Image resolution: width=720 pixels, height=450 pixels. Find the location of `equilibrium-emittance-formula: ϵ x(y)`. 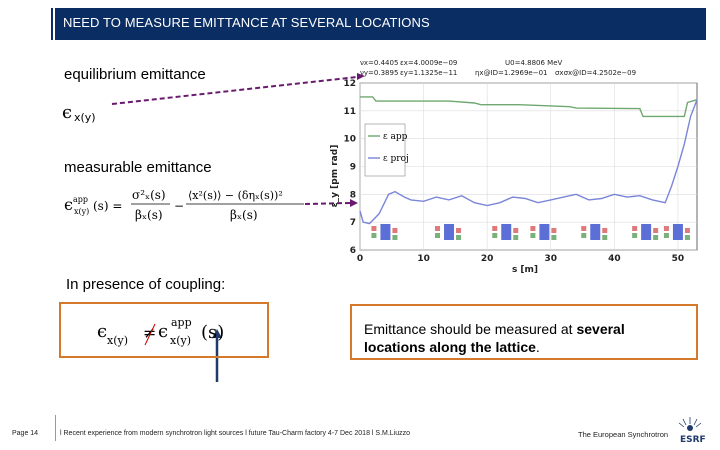

equilibrium-emittance-formula: ϵ x(y) is located at coordinates (79, 113).